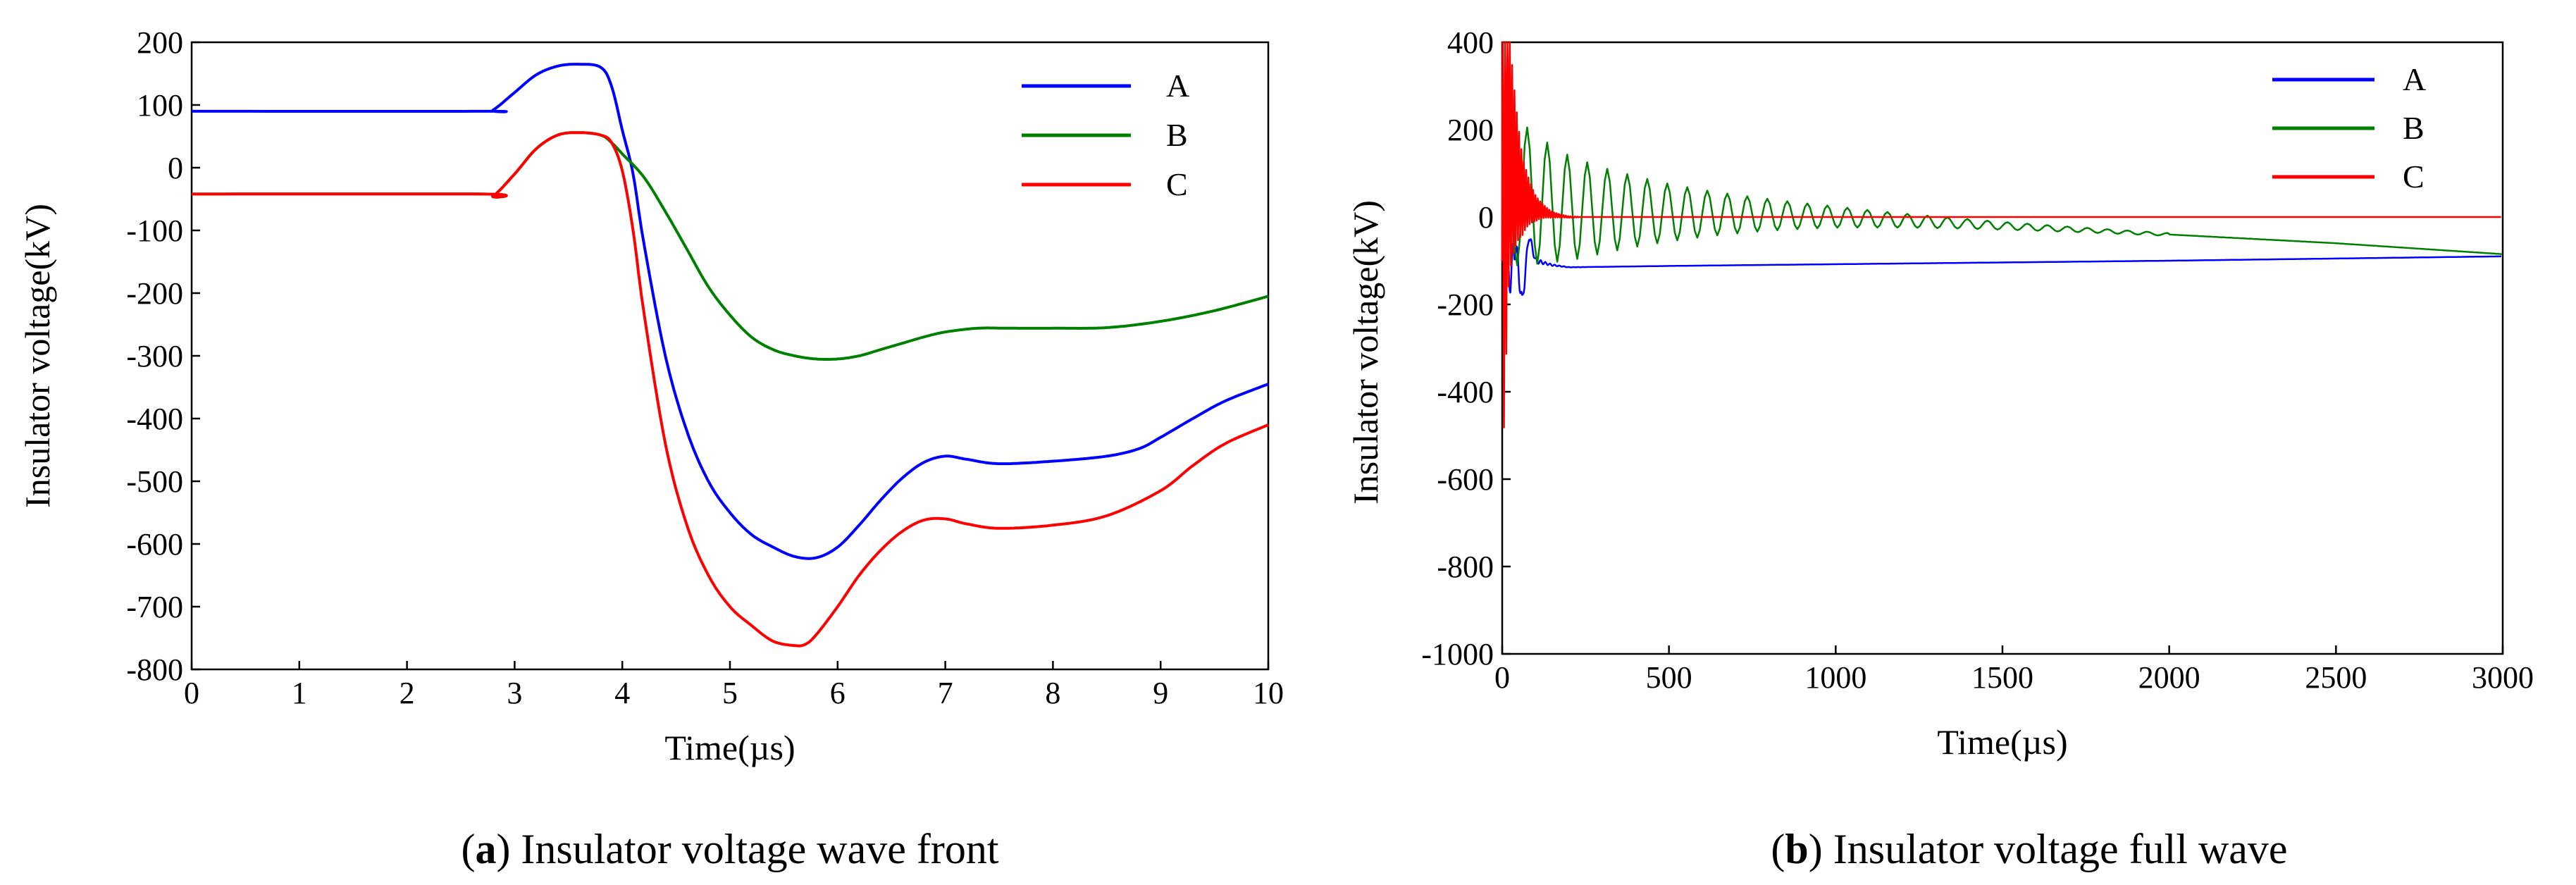 The height and width of the screenshot is (885, 2576). What do you see at coordinates (1835, 677) in the screenshot?
I see `x-tick-label: 1000` at bounding box center [1835, 677].